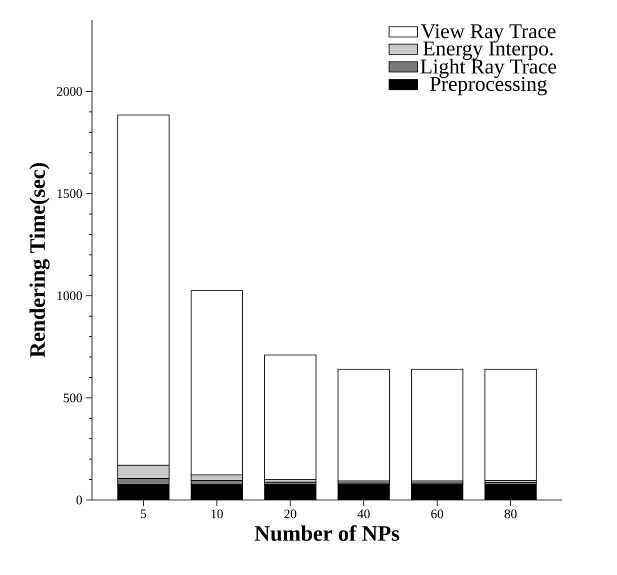 This screenshot has width=617, height=575. What do you see at coordinates (363, 514) in the screenshot?
I see `x-tick-label: 40` at bounding box center [363, 514].